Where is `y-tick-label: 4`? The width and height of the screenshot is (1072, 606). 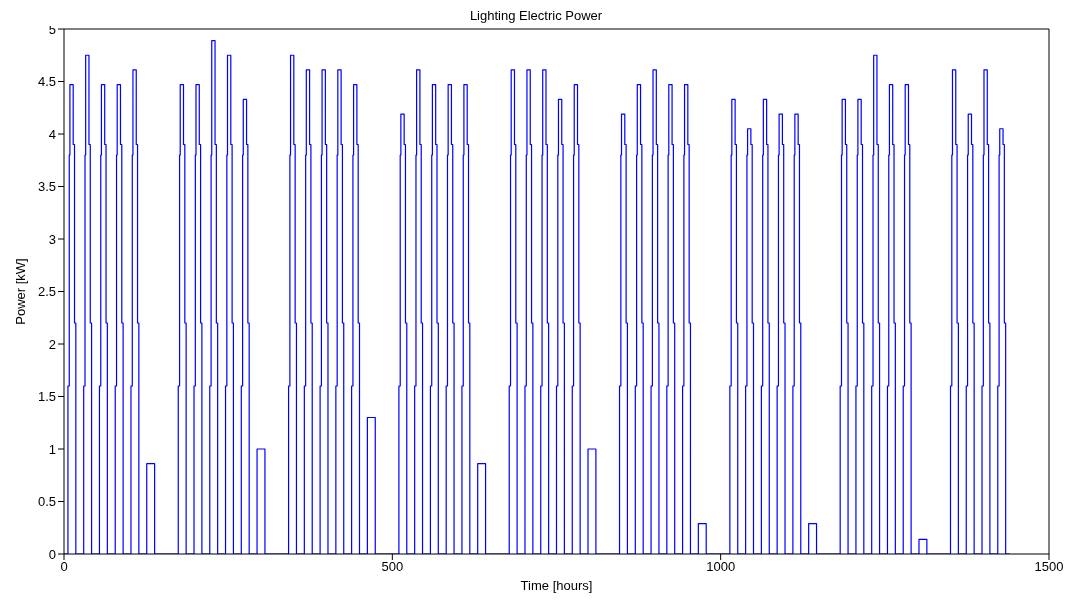 y-tick-label: 4 is located at coordinates (52, 134).